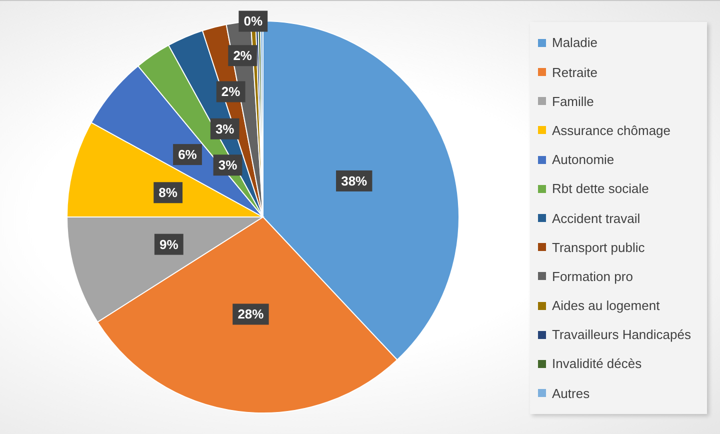  I want to click on legend-label: Maladie, so click(575, 42).